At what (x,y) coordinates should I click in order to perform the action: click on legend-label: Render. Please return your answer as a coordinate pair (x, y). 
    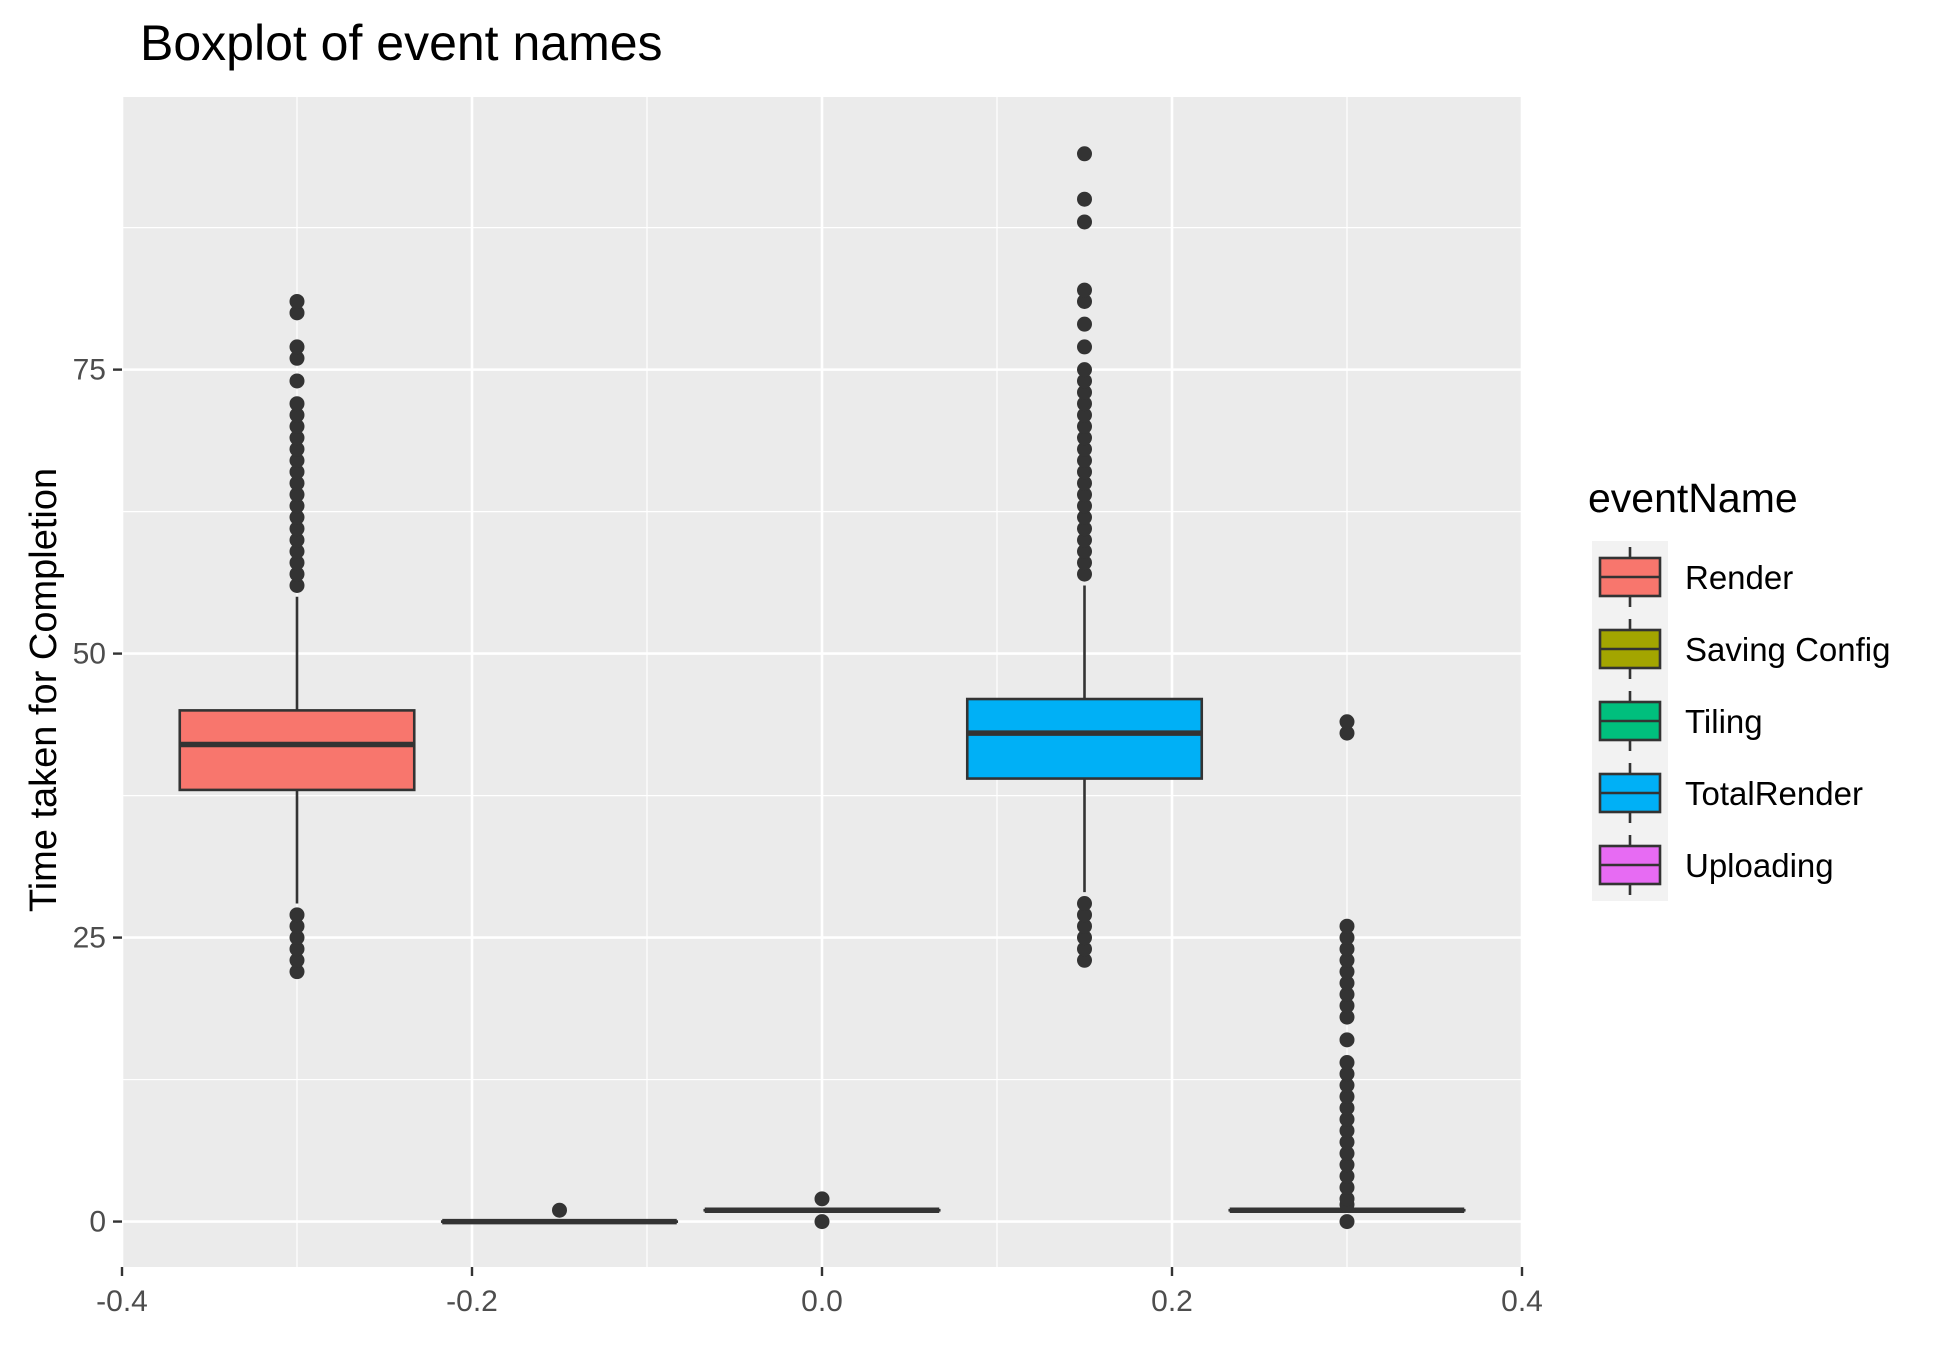
    Looking at the image, I should click on (1739, 577).